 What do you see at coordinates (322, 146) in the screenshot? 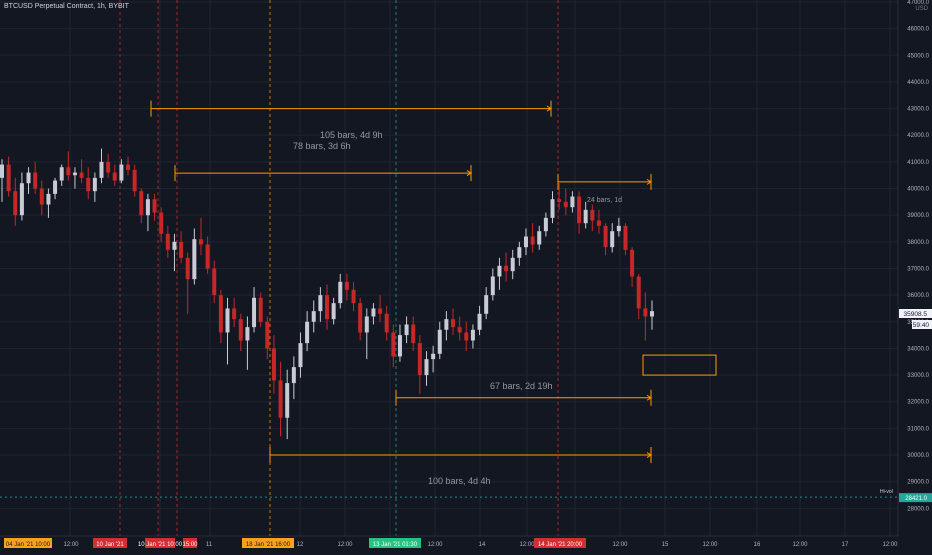
I see `measure-label: 78 bars, 3d 6h` at bounding box center [322, 146].